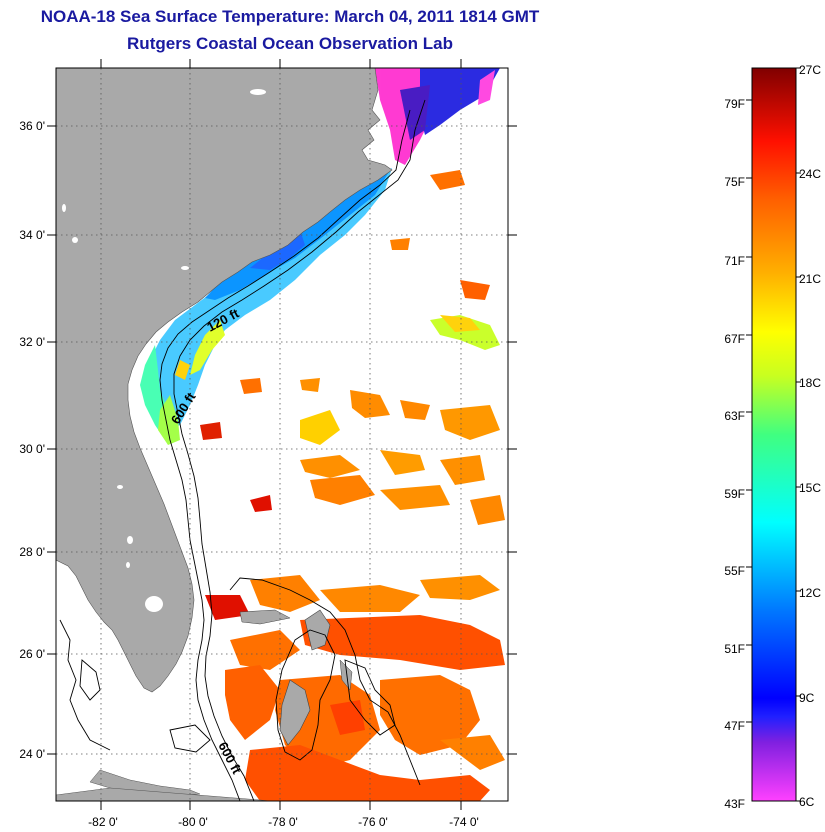  Describe the element at coordinates (734, 261) in the screenshot. I see `colorbar-label-f: 71F` at that location.